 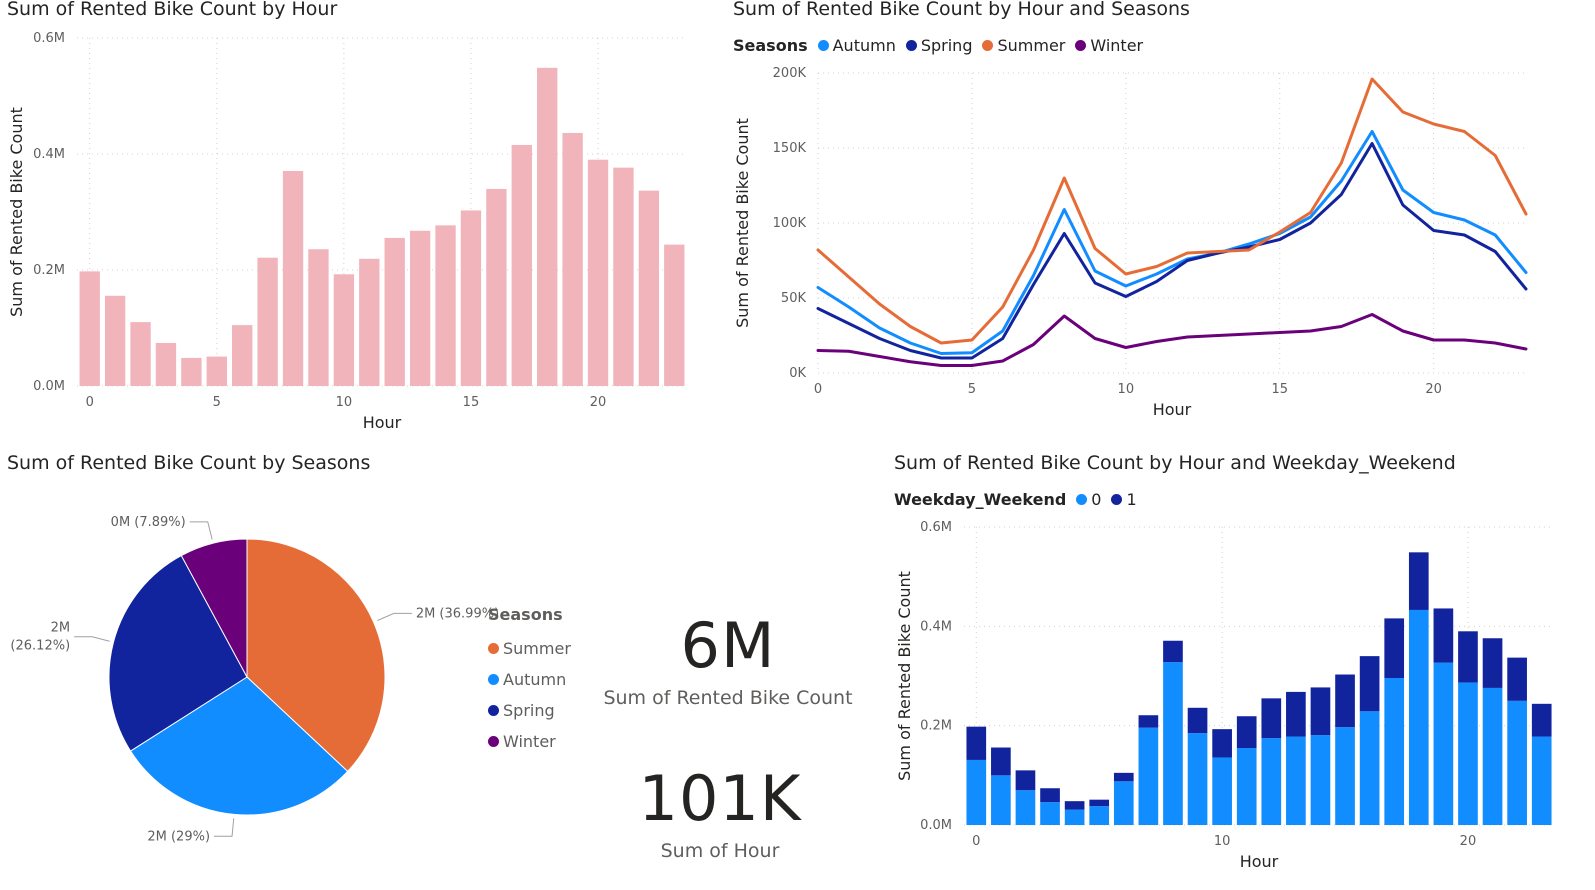 What do you see at coordinates (936, 527) in the screenshot?
I see `y-tick-label: 0.6M` at bounding box center [936, 527].